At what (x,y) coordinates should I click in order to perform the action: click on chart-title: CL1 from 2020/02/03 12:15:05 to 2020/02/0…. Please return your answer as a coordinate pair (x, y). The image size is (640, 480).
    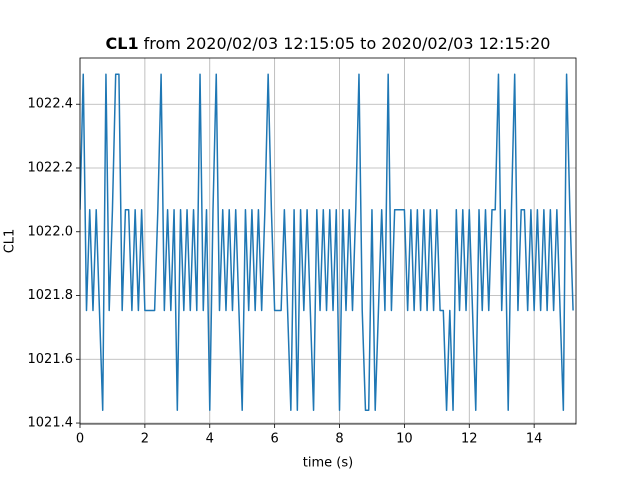
    Looking at the image, I should click on (328, 43).